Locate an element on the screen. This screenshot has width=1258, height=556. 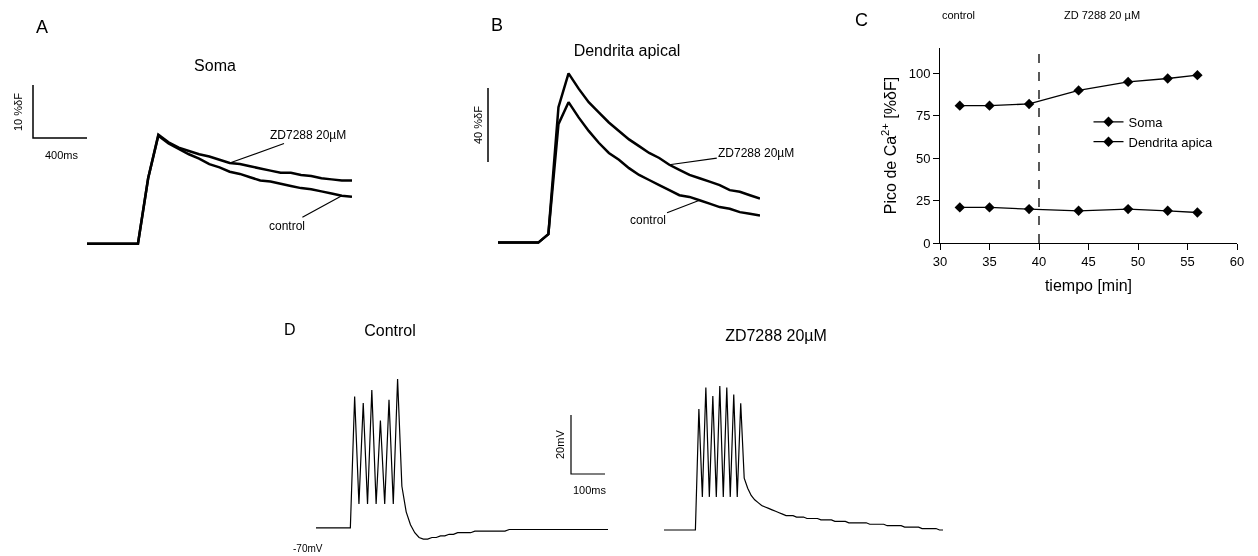
text: 10 %δF is located at coordinates (18, 111).